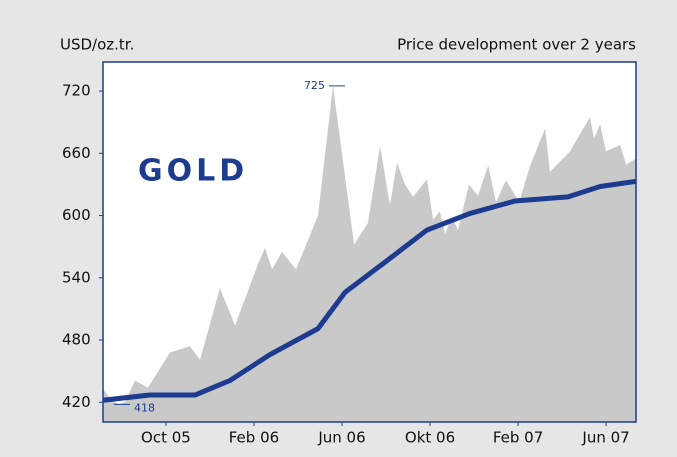  Describe the element at coordinates (516, 45) in the screenshot. I see `subtitle: Price development over 2 years` at that location.